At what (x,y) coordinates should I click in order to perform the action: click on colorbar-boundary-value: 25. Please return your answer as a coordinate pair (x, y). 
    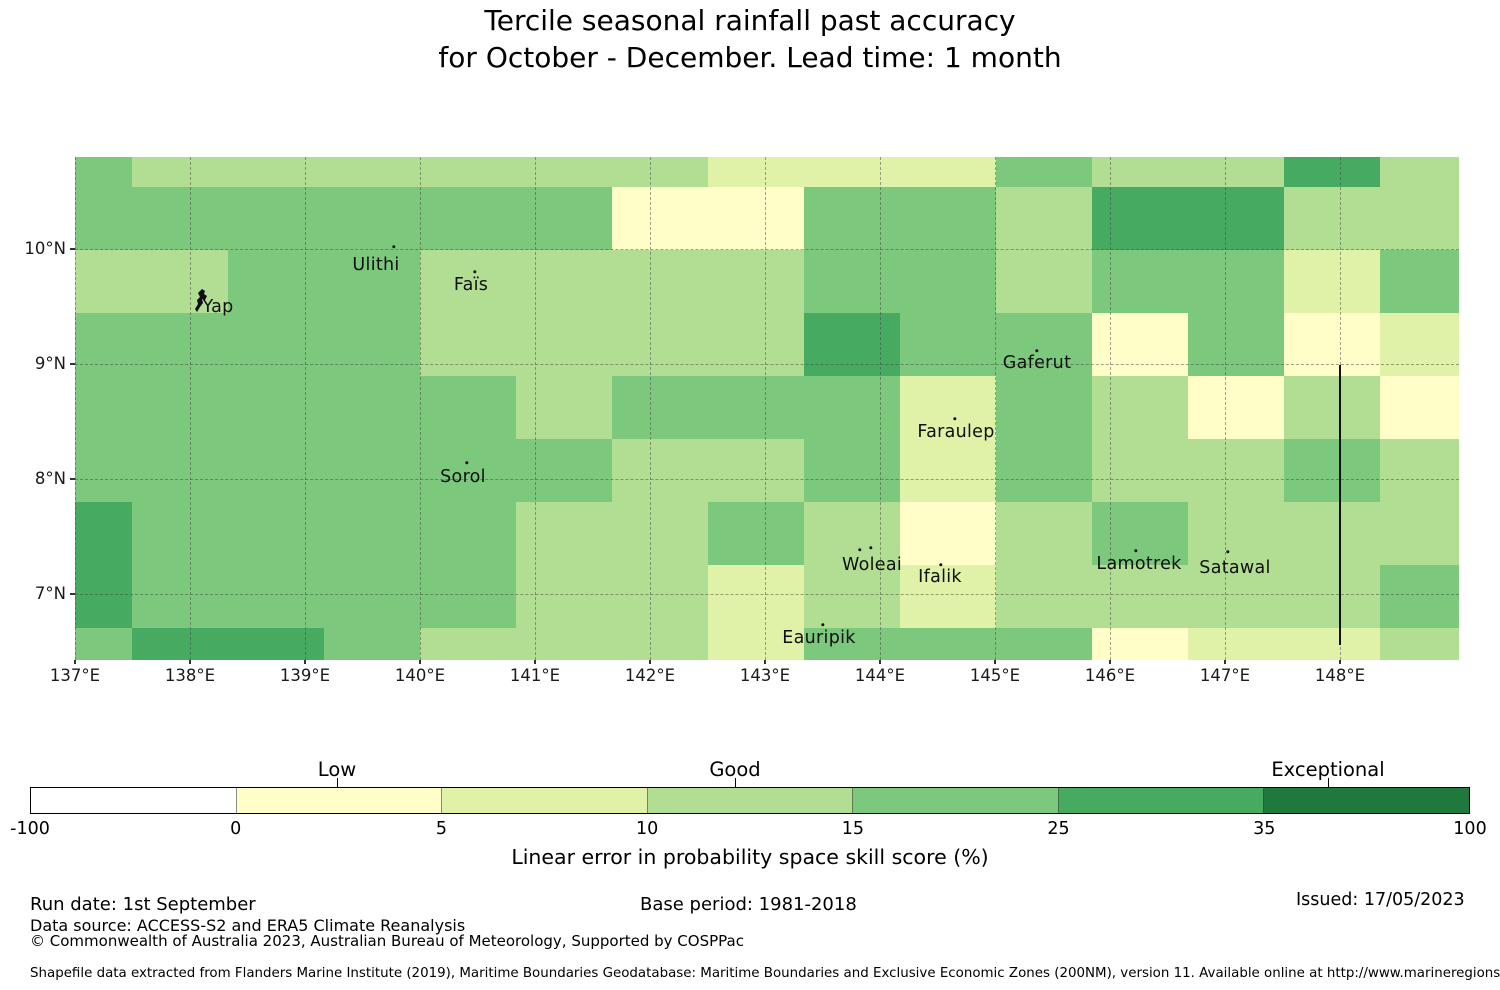
    Looking at the image, I should click on (1058, 829).